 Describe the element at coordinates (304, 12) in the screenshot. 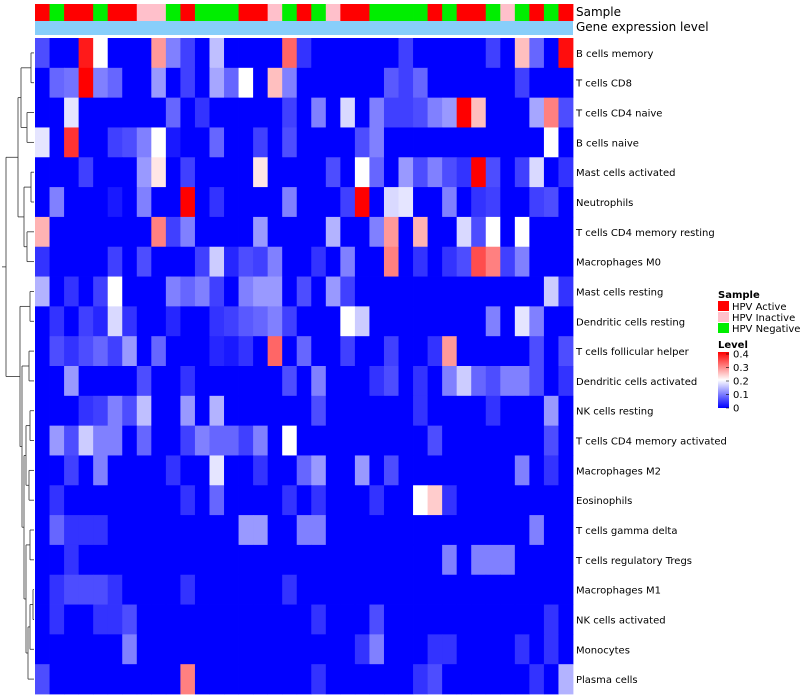

I see `sample-annotation-track` at that location.